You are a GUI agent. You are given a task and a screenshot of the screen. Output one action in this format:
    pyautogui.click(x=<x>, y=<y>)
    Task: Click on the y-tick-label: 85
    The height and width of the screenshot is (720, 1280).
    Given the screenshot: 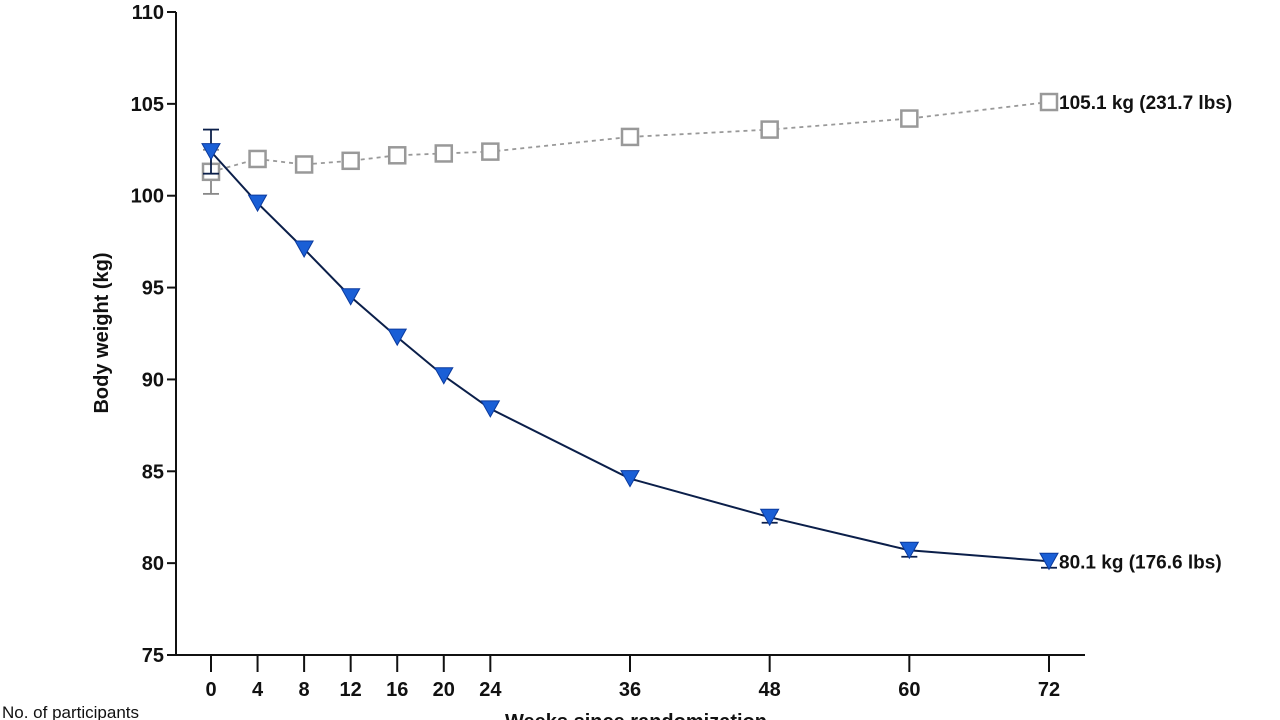 What is the action you would take?
    pyautogui.click(x=153, y=472)
    